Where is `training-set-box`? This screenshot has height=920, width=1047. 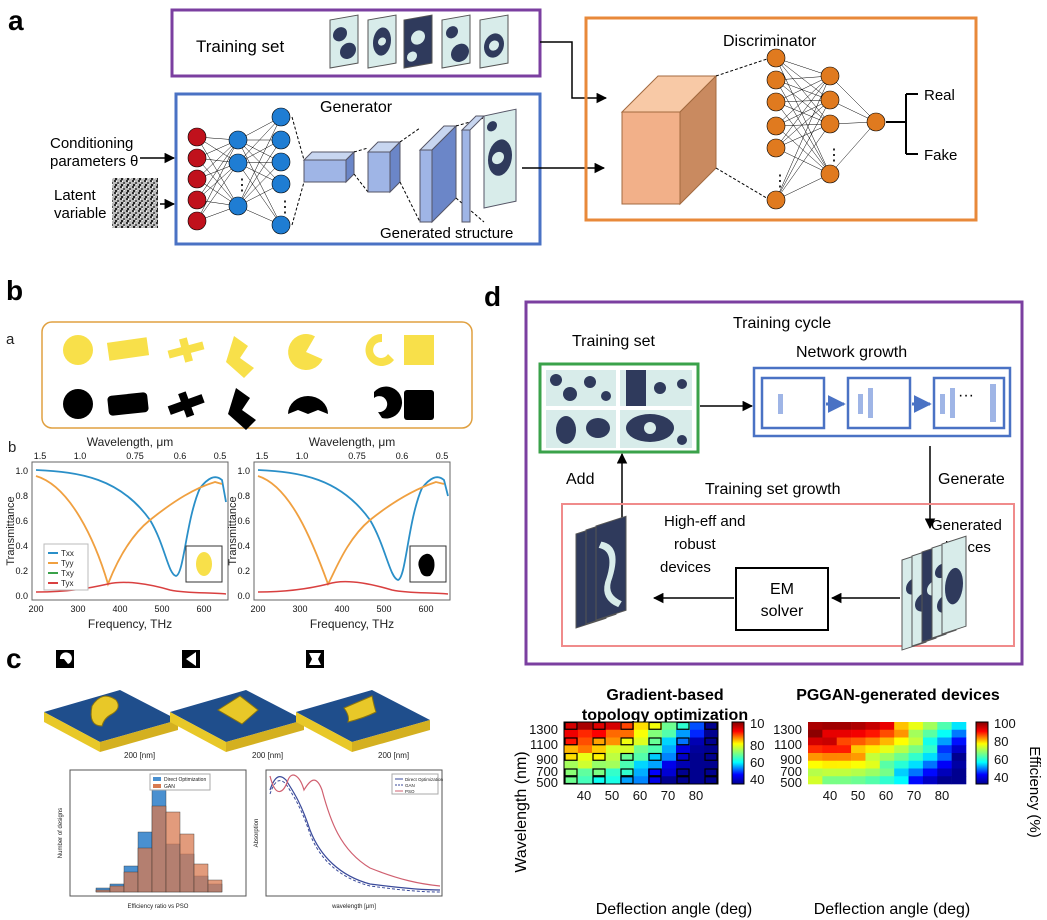
training-set-box is located at coordinates (356, 43).